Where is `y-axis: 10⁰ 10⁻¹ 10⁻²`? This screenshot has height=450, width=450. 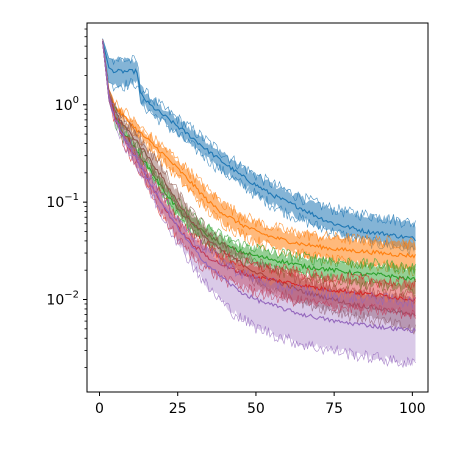
y-axis: 10⁰ 10⁻¹ 10⁻² is located at coordinates (66, 198).